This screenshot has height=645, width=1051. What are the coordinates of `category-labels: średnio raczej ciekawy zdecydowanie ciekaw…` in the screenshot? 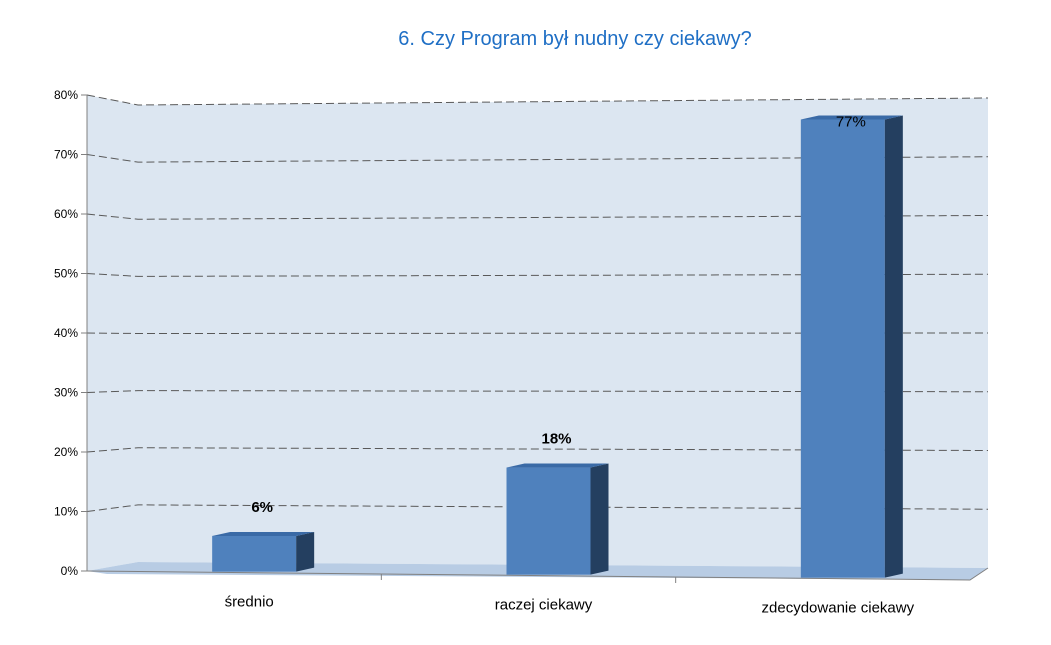 It's located at (570, 605).